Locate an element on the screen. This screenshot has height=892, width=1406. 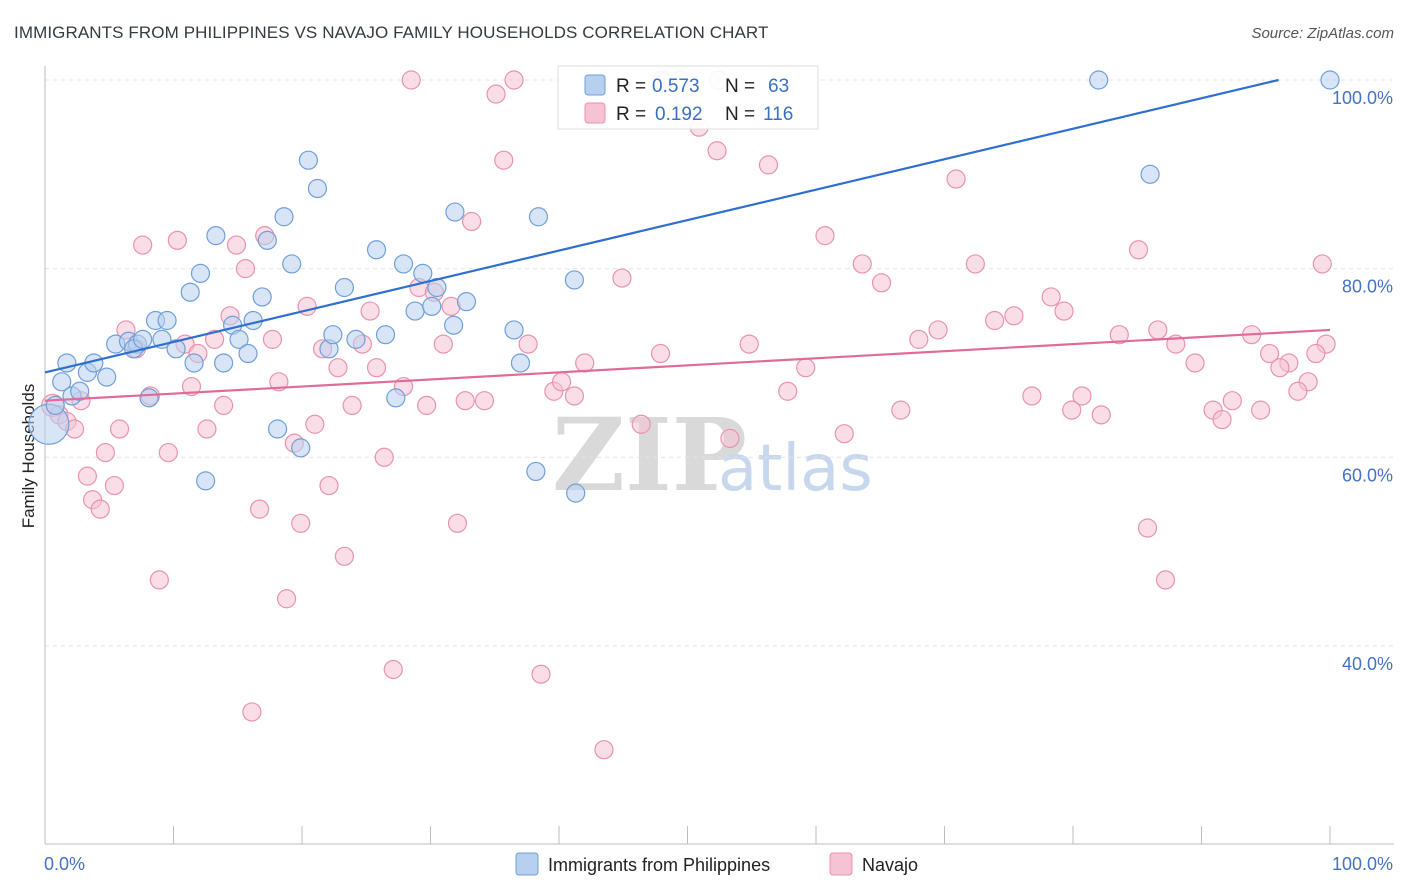
x-tick-label-max: 100.0% is located at coordinates (1362, 864).